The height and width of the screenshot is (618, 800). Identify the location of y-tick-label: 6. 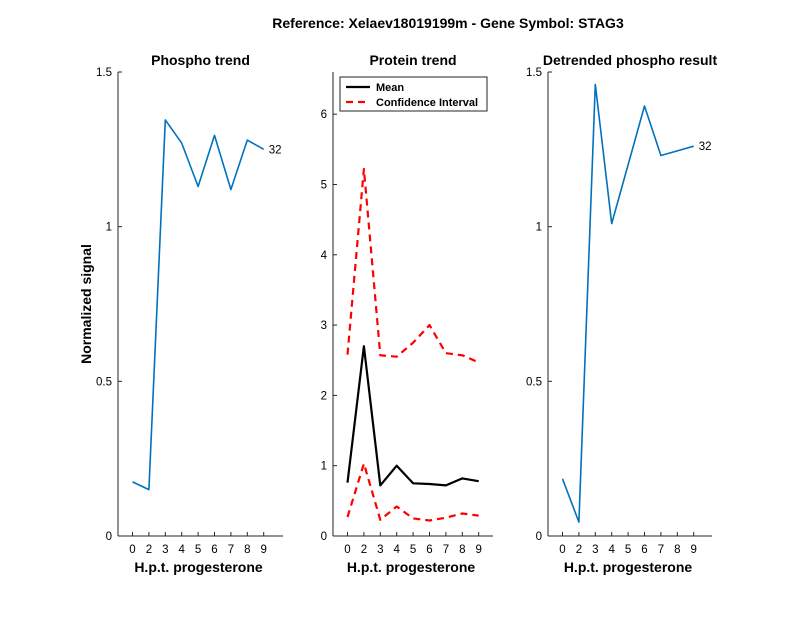
(324, 115).